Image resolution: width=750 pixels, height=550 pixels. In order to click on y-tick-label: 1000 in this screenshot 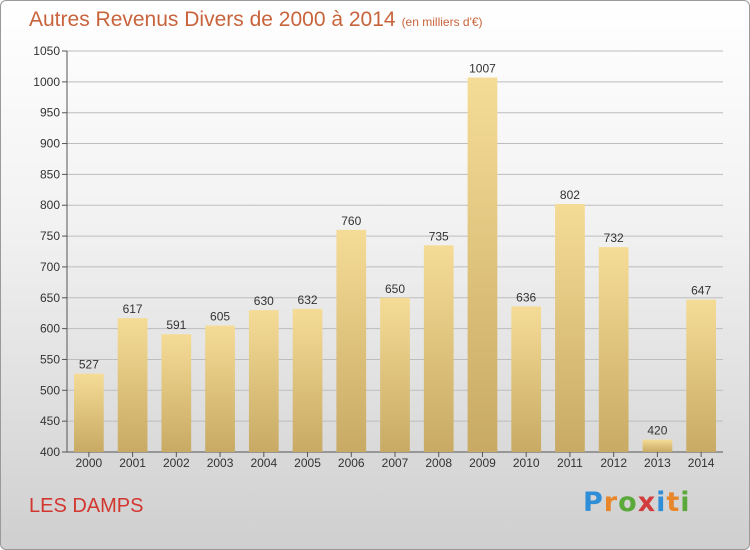, I will do `click(46, 82)`.